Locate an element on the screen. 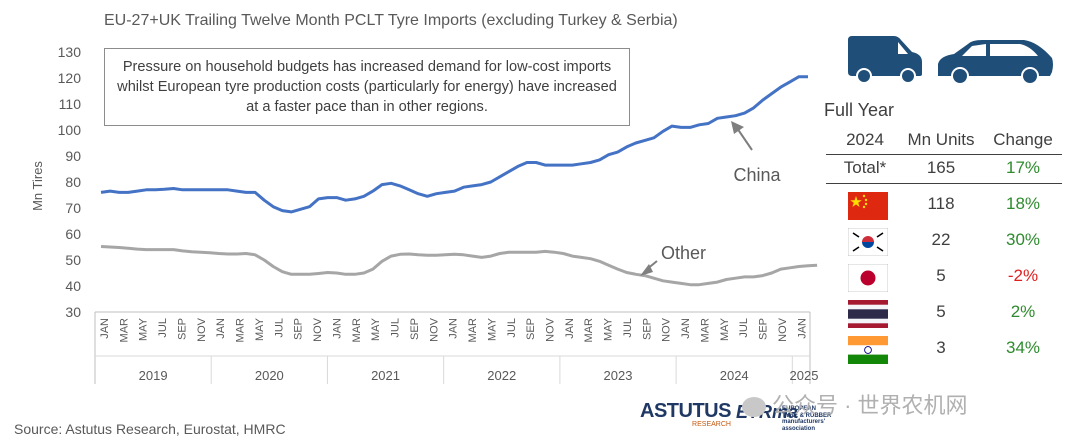 This screenshot has width=1074, height=444. y-tick-label: 40 is located at coordinates (73, 286).